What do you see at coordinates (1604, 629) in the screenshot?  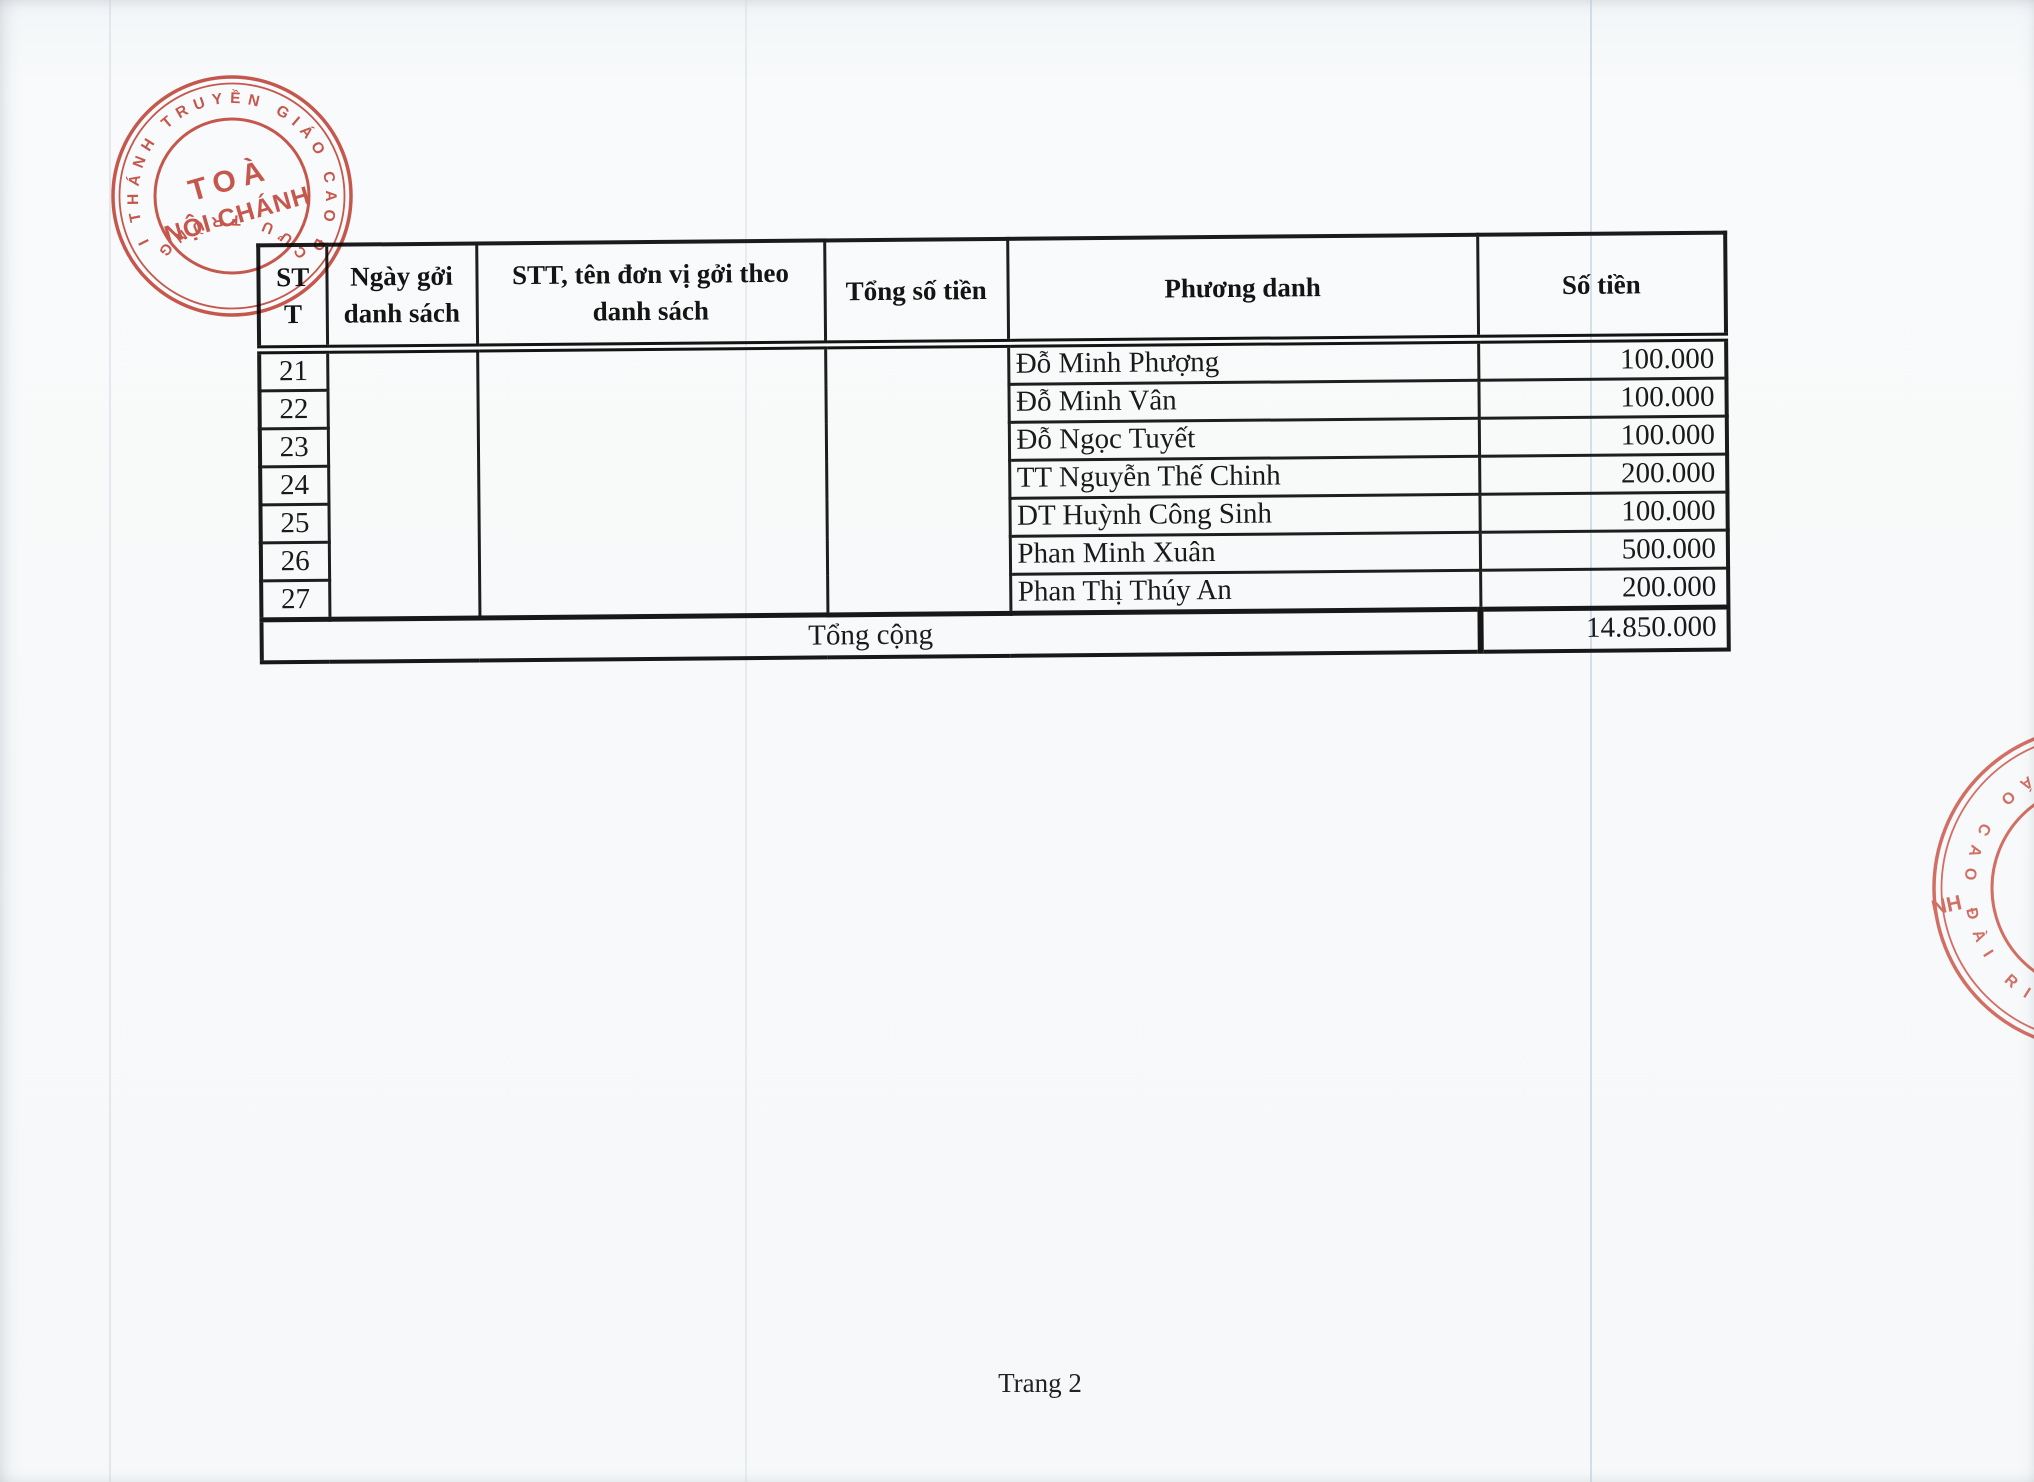 I see `total-value-cell: 14.850.000` at bounding box center [1604, 629].